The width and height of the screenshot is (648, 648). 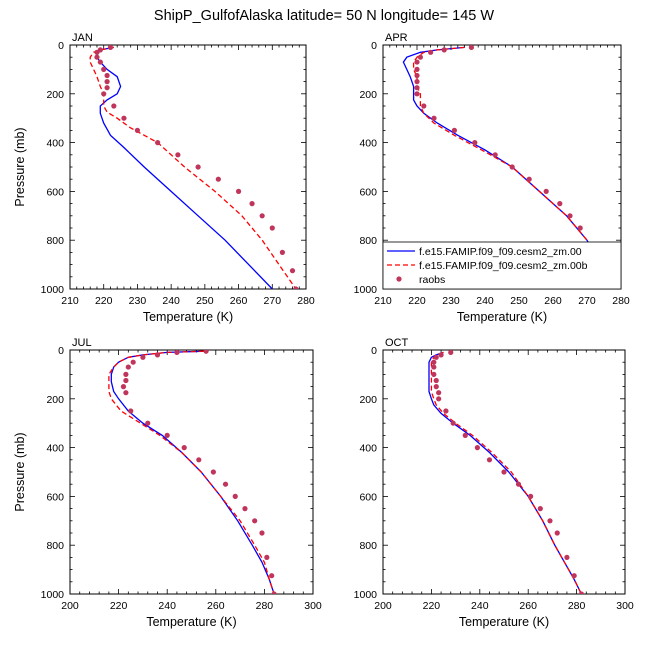 I want to click on panel-title: OCT, so click(x=397, y=343).